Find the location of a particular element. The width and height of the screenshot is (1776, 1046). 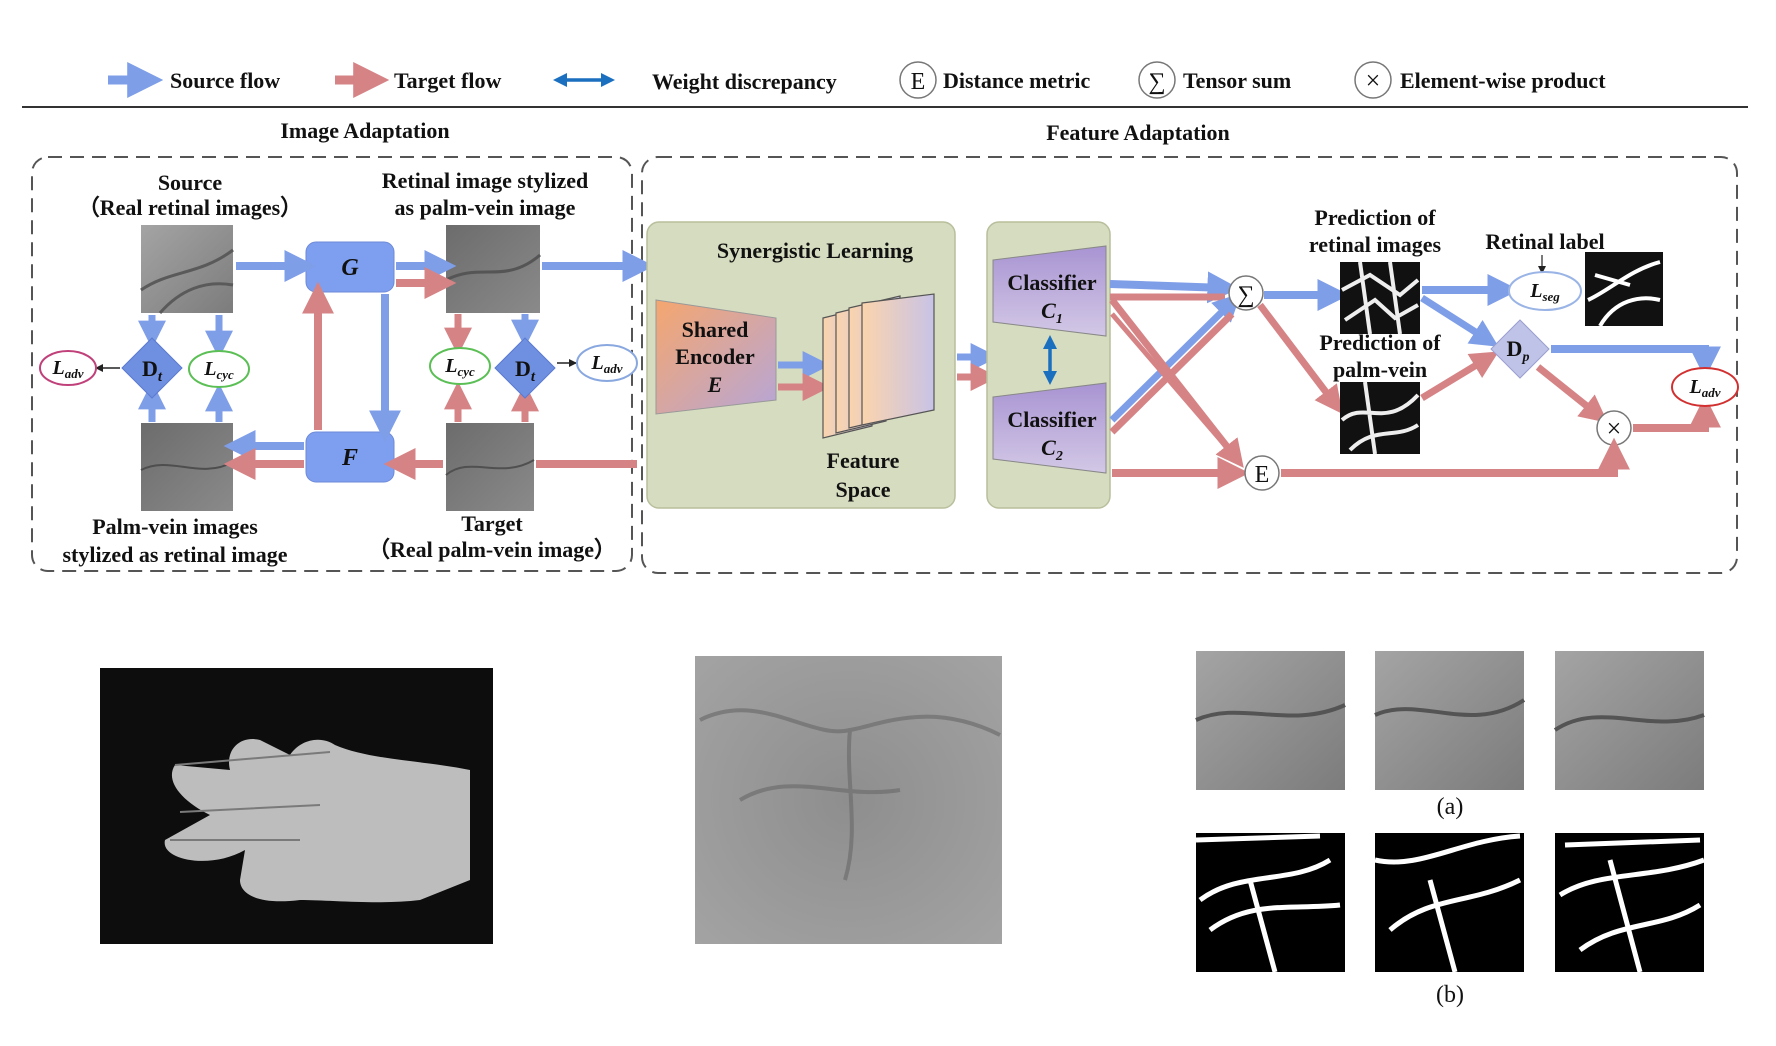

svg-text: Dp is located at coordinates (1518, 350).